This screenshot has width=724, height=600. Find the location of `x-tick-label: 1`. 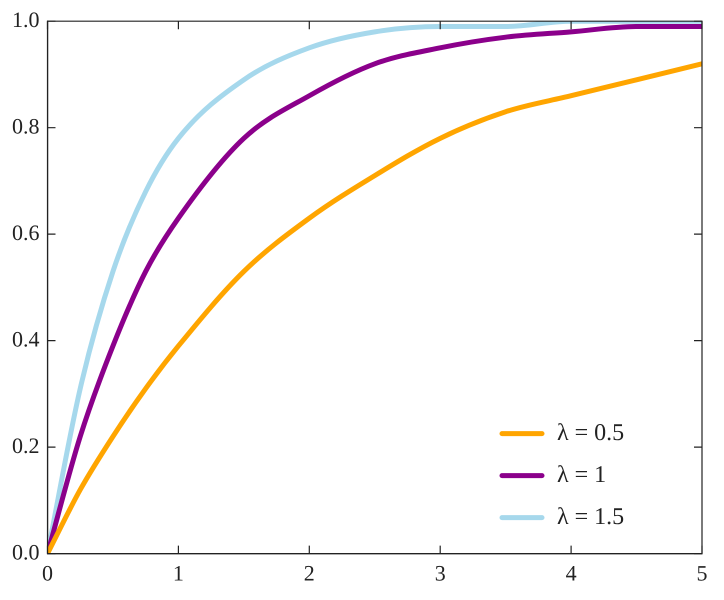

x-tick-label: 1 is located at coordinates (178, 573).